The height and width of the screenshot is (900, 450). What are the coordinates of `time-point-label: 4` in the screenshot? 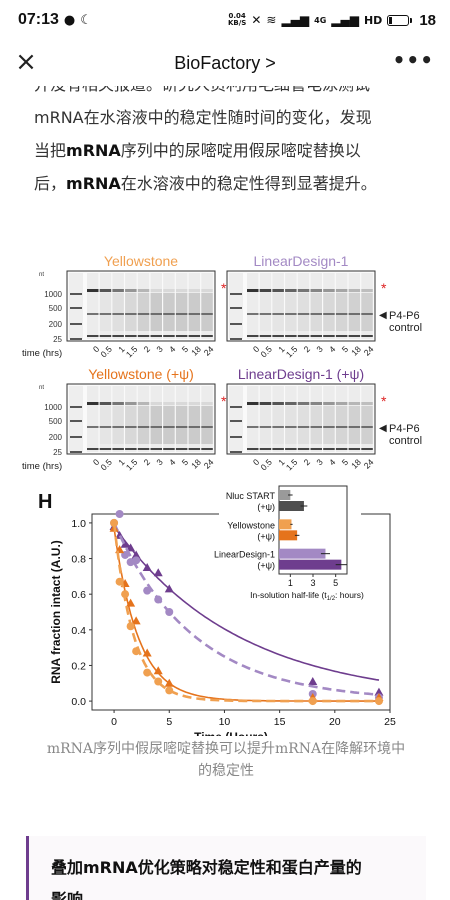 It's located at (332, 462).